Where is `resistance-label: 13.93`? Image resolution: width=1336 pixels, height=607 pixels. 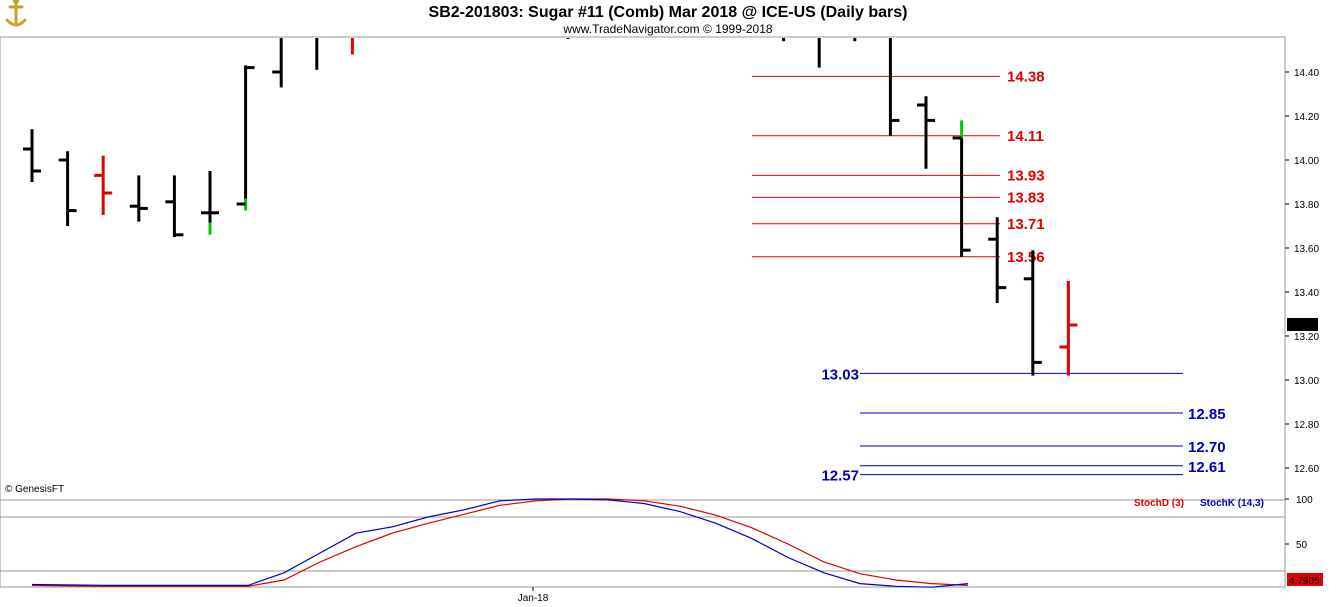
resistance-label: 13.93 is located at coordinates (1026, 175).